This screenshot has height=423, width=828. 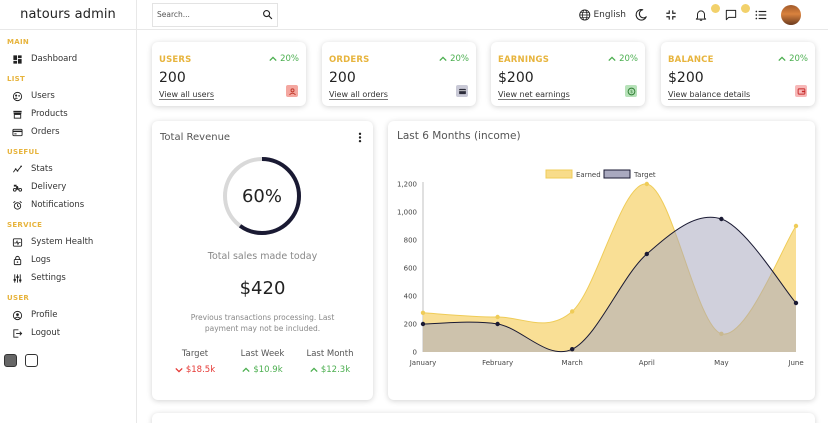 What do you see at coordinates (71, 260) in the screenshot?
I see `sidebar-item-logs: Logs` at bounding box center [71, 260].